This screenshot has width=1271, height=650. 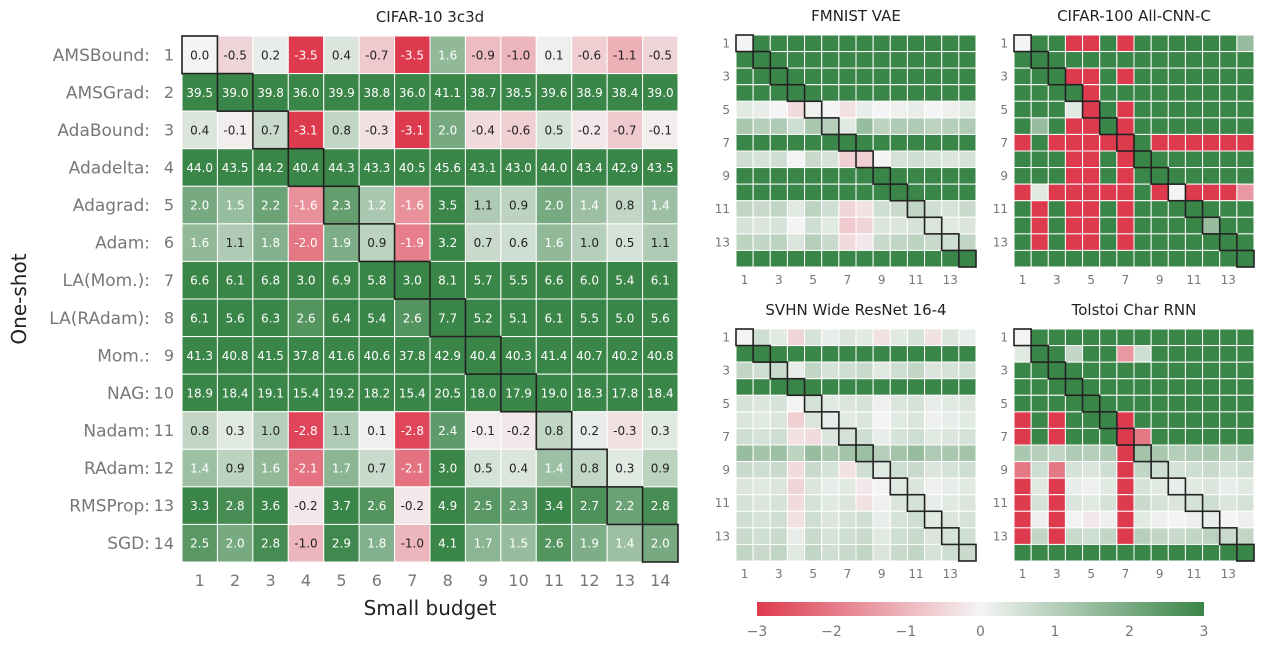 I want to click on x-tick-label: 5, so click(x=1091, y=574).